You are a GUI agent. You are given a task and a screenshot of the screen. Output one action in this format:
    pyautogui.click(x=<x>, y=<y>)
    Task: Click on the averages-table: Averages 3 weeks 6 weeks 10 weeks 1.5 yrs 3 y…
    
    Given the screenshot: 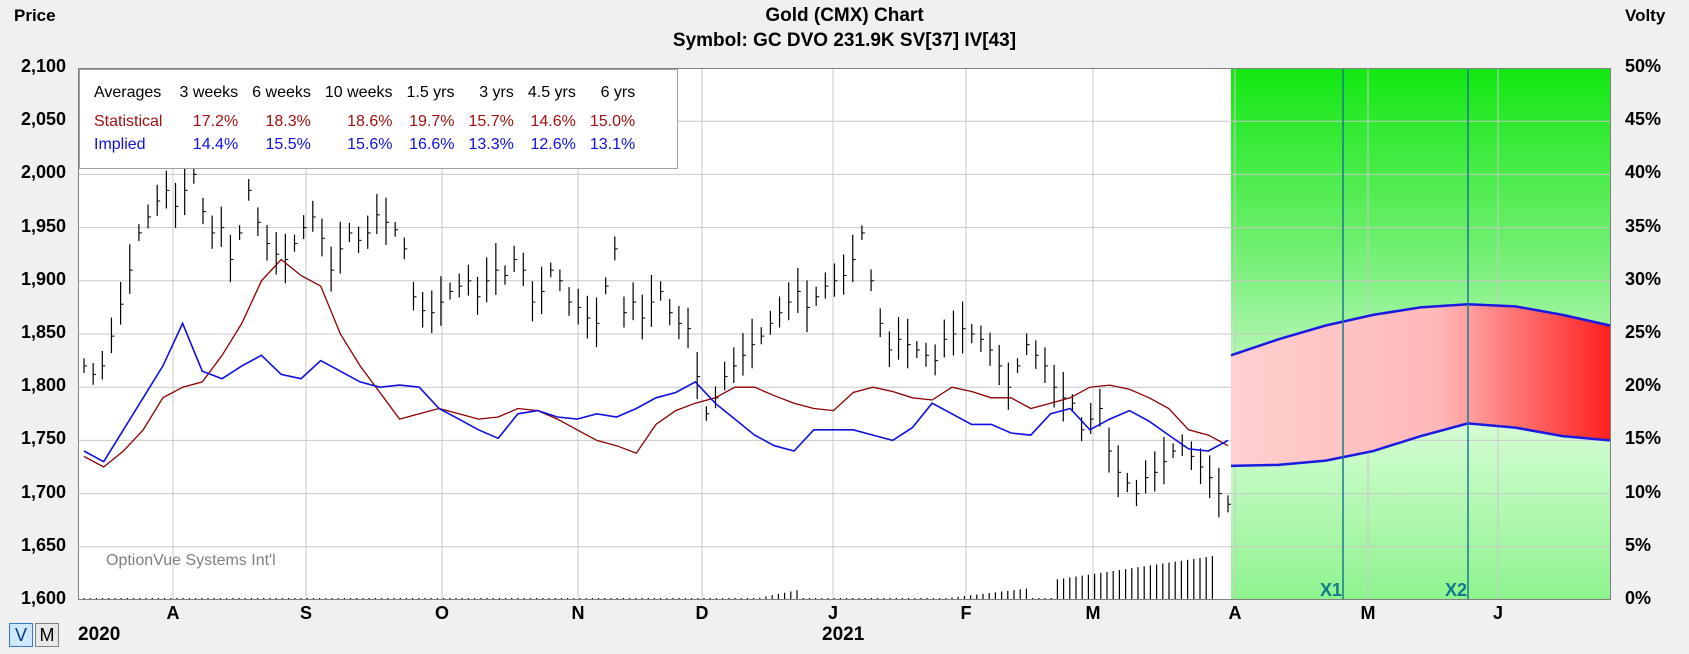 What is the action you would take?
    pyautogui.click(x=378, y=119)
    